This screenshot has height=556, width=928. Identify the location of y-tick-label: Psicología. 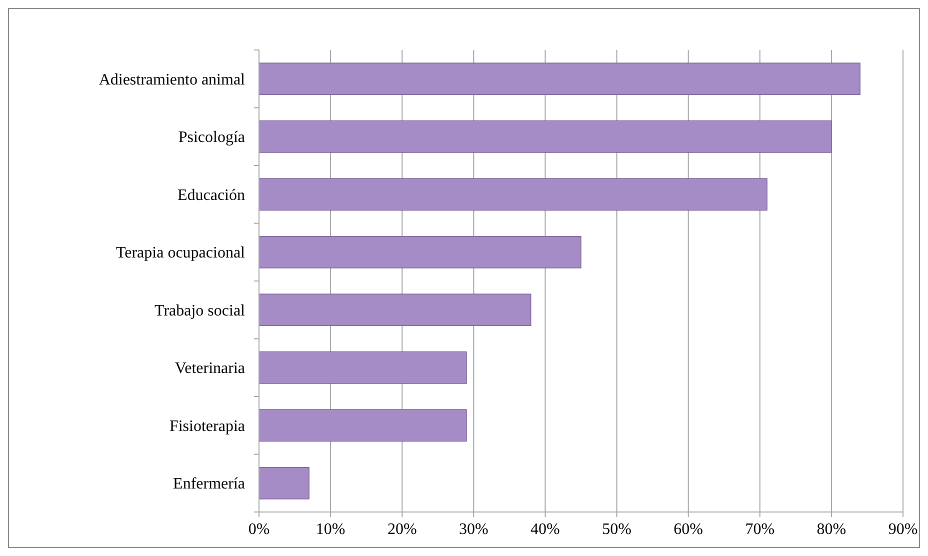
(211, 137).